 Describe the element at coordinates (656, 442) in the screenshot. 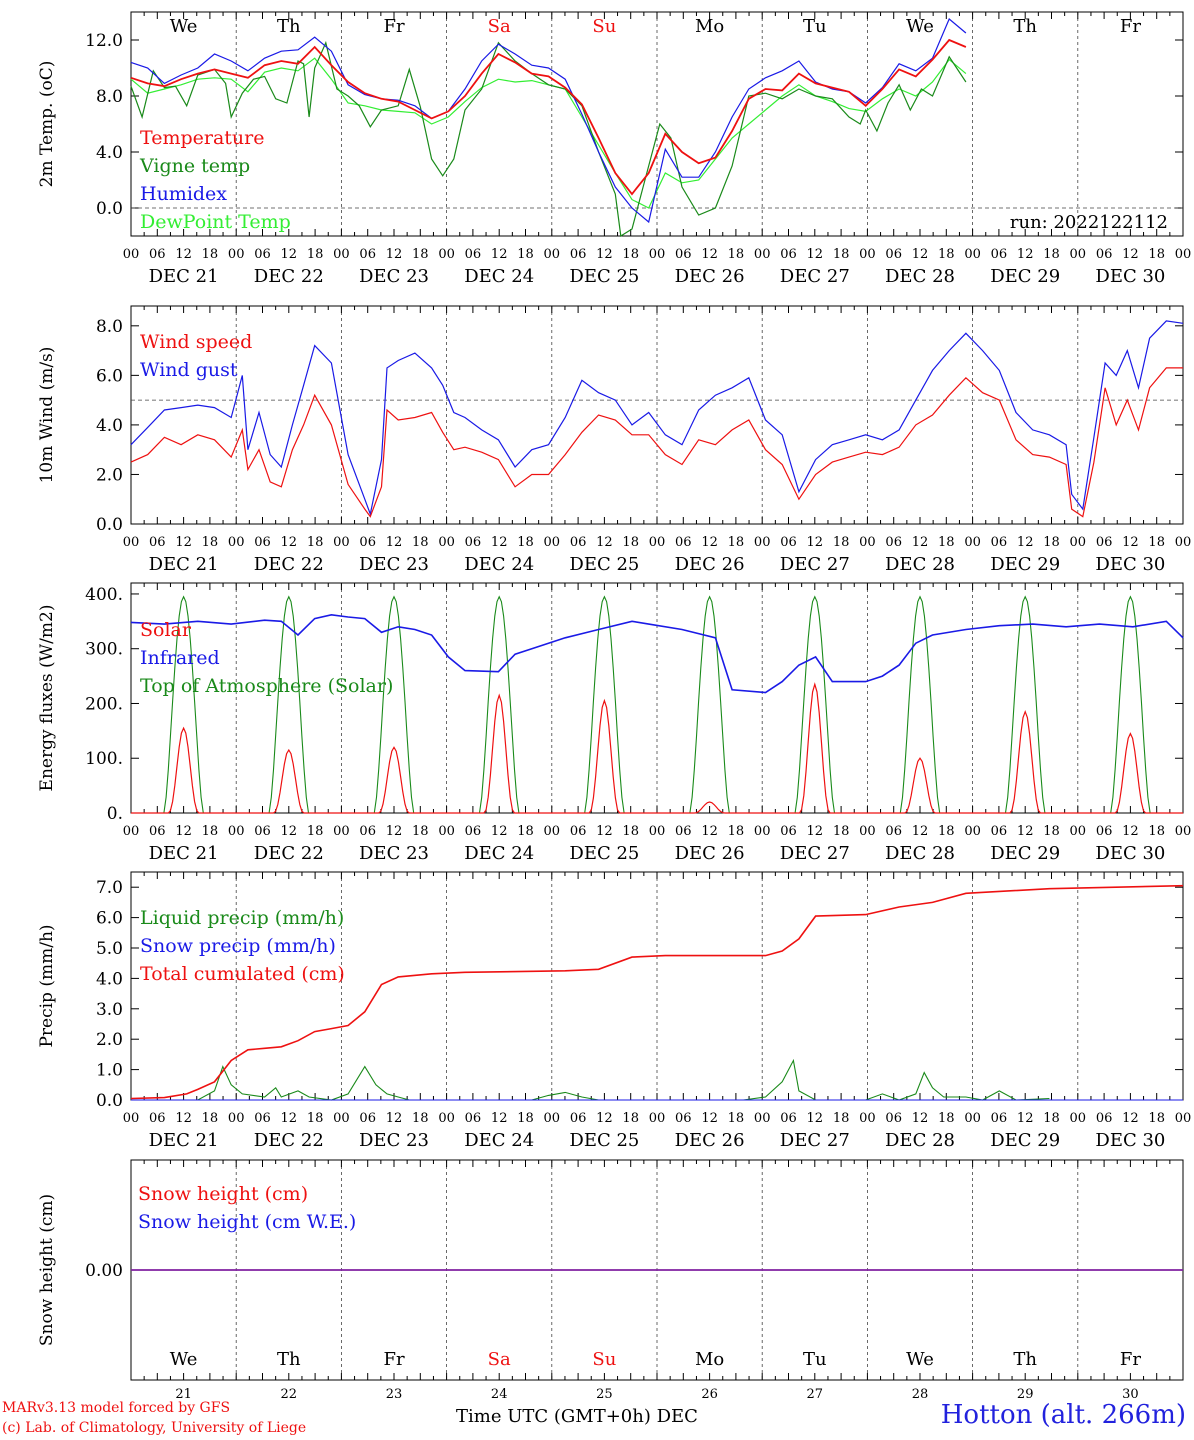

I see `series-line-wind-speed` at that location.